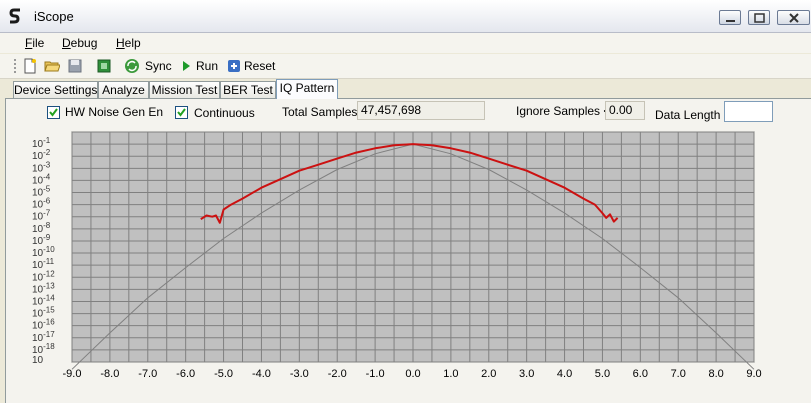 The height and width of the screenshot is (403, 811). What do you see at coordinates (114, 112) in the screenshot?
I see `hw-noise-label: HW Noise Gen En` at bounding box center [114, 112].